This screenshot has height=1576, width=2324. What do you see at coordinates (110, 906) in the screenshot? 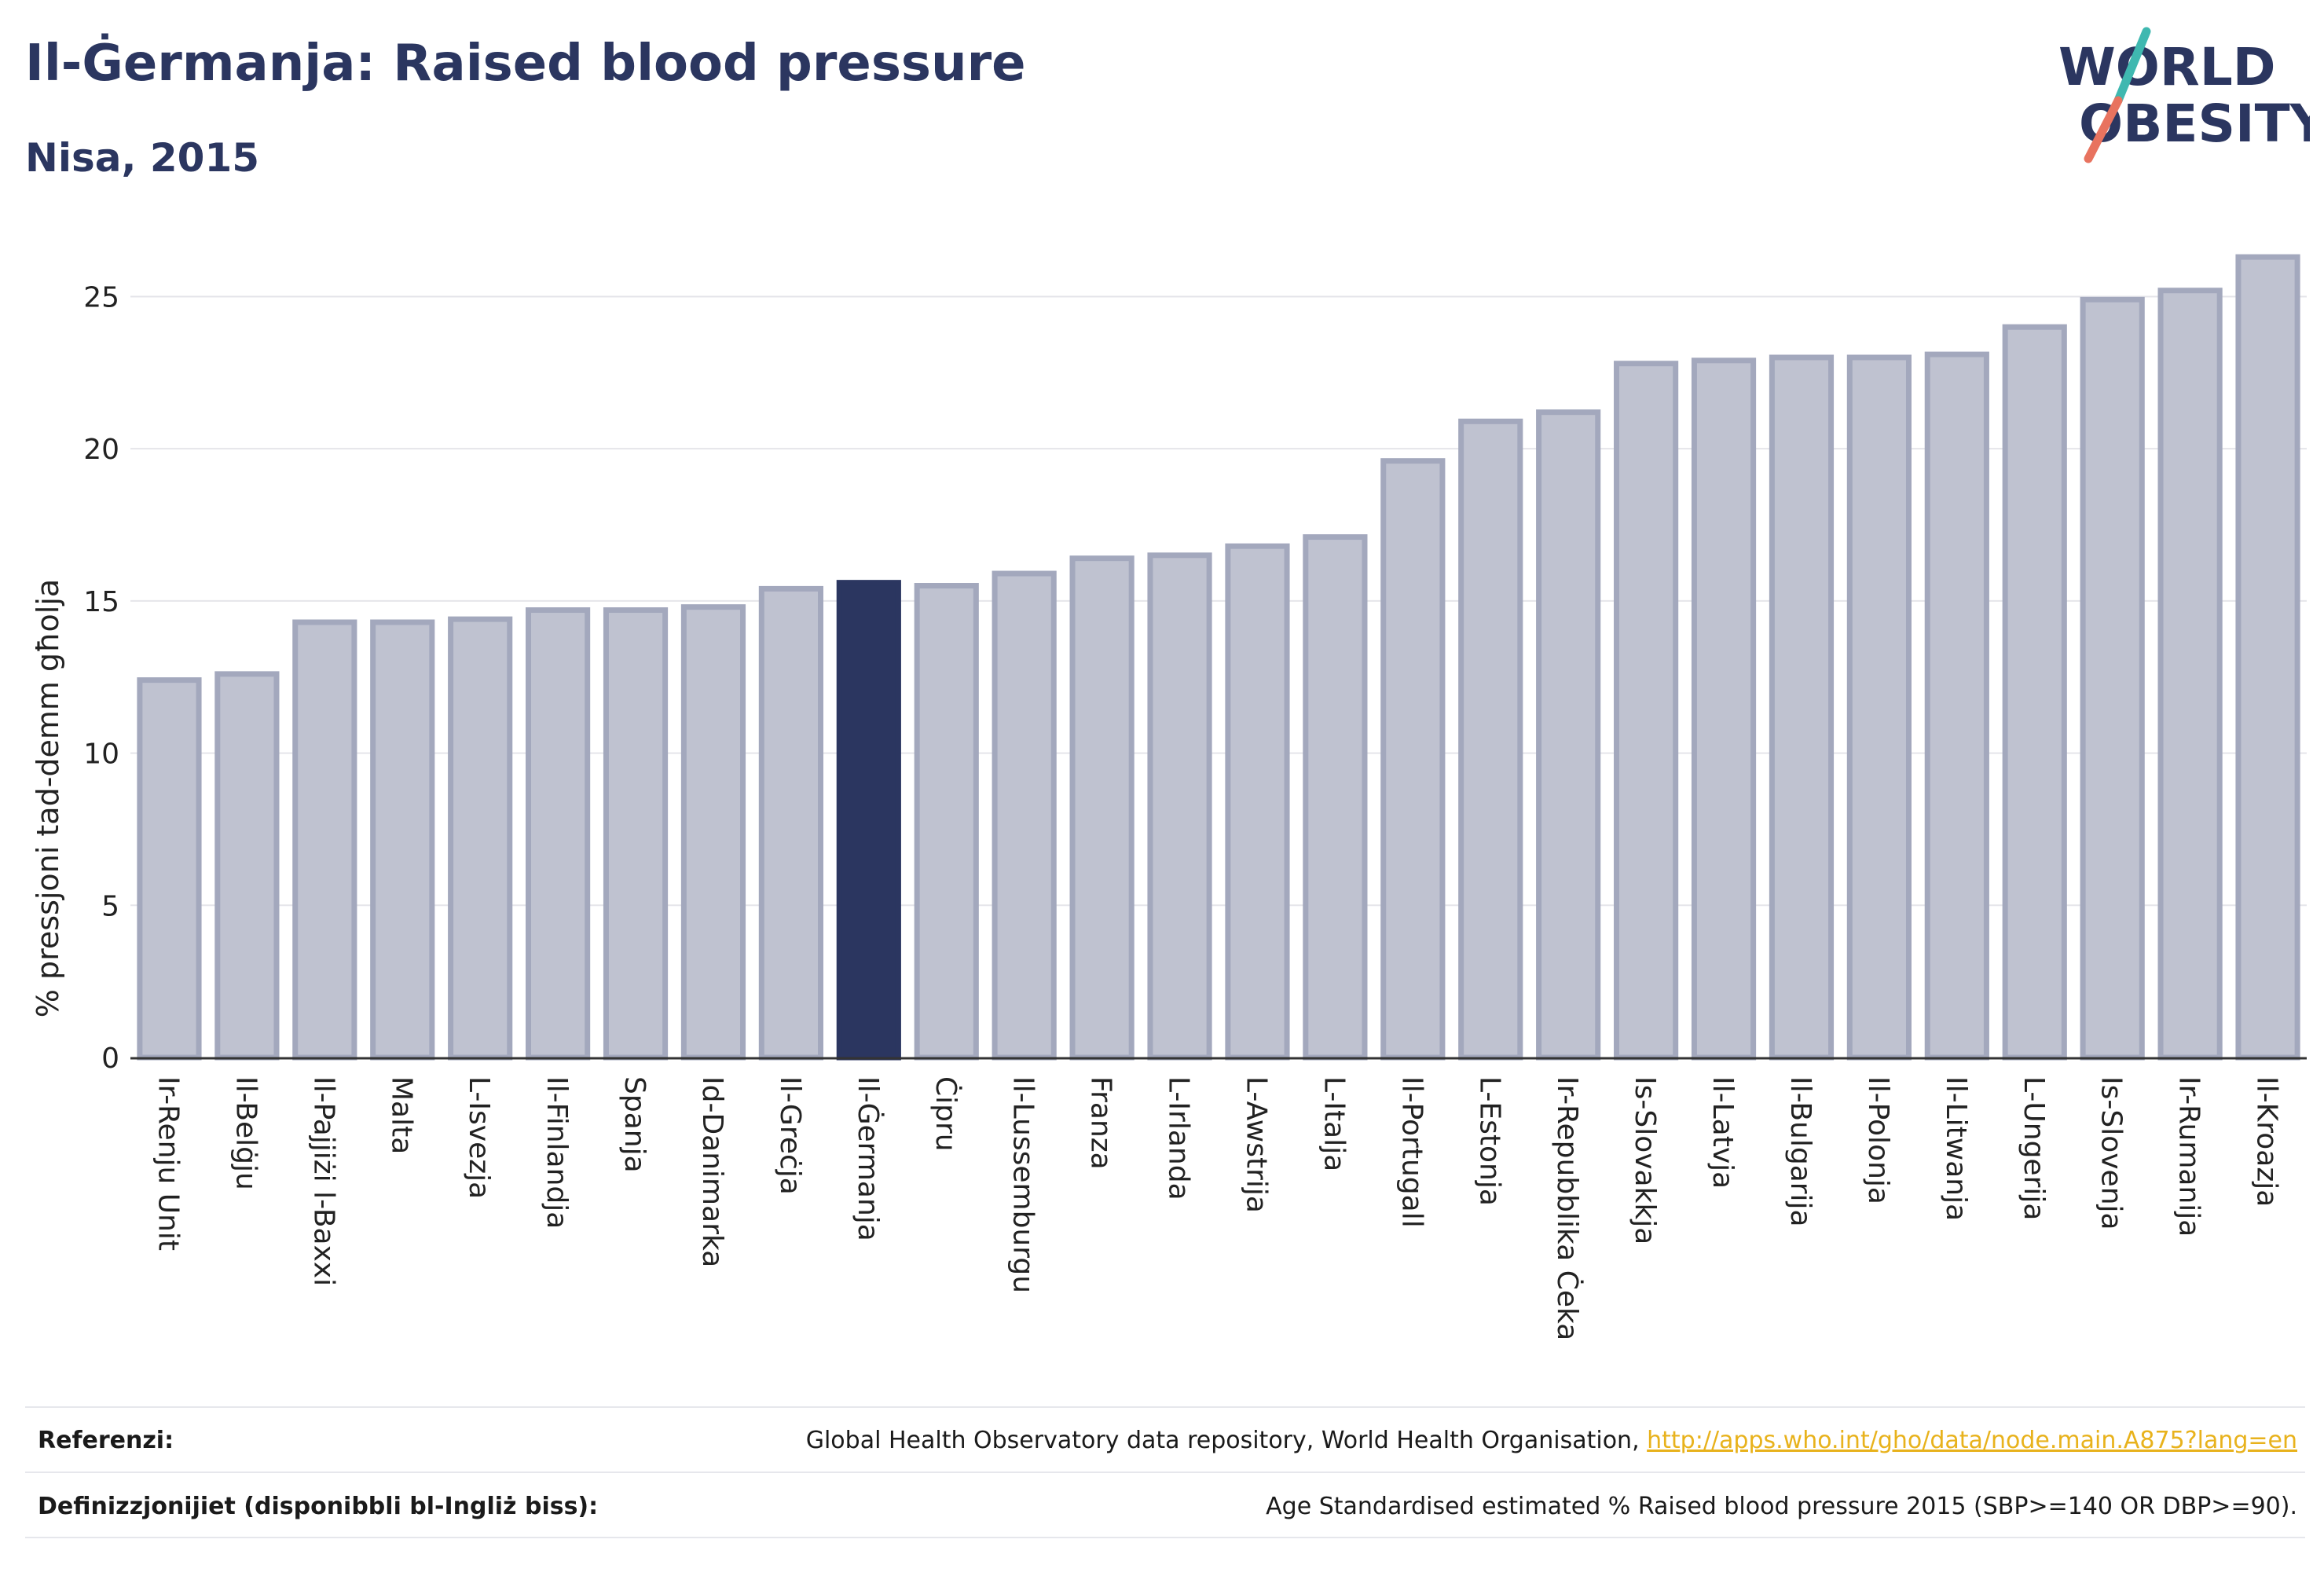
I see `y-tick-label: 5` at bounding box center [110, 906].